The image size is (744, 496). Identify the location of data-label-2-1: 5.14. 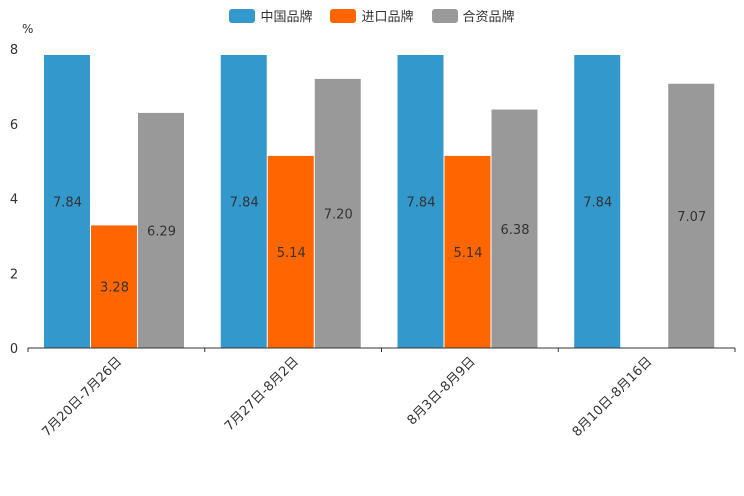
(468, 253).